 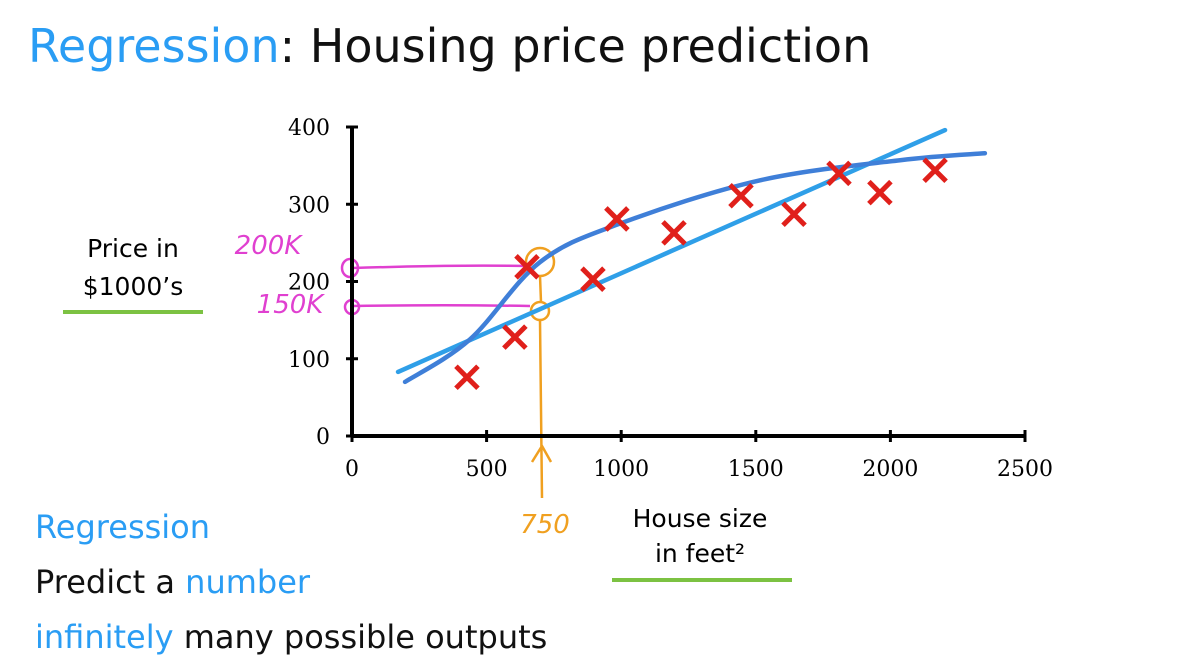 I want to click on plain: Predict a, so click(x=110, y=582).